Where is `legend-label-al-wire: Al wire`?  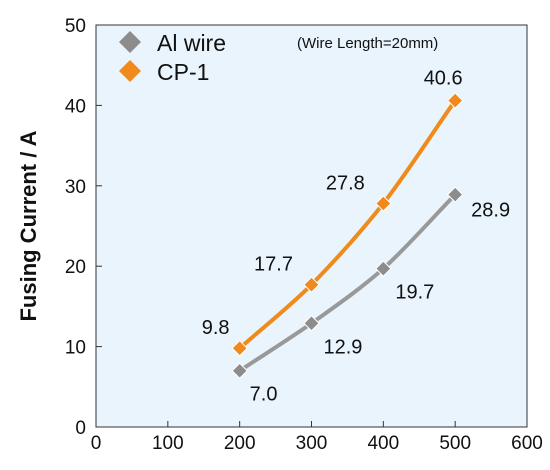 legend-label-al-wire: Al wire is located at coordinates (191, 43).